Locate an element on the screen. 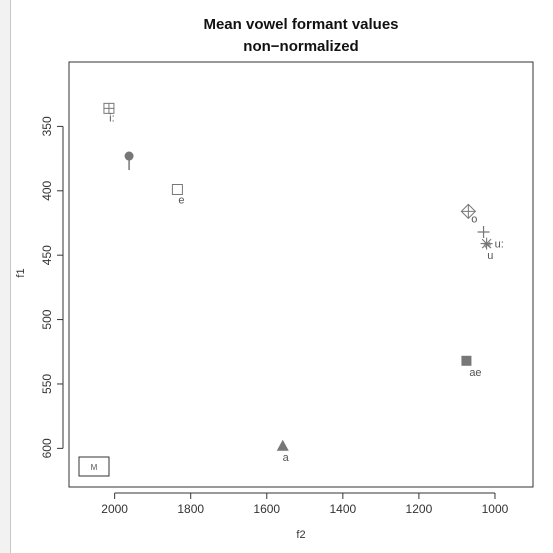 The image size is (553, 553). y-axis-label: f1 is located at coordinates (21, 272).